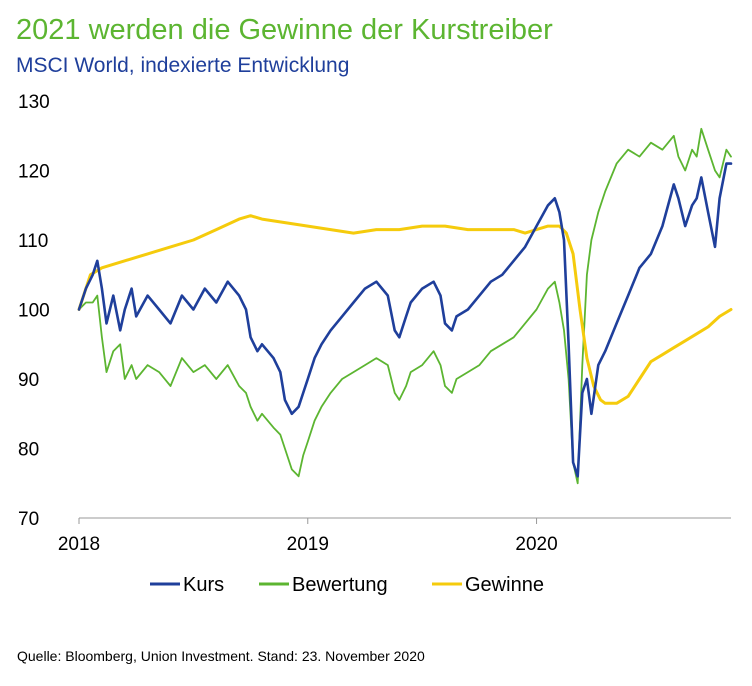  I want to click on y-tick-label: 100, so click(34, 311).